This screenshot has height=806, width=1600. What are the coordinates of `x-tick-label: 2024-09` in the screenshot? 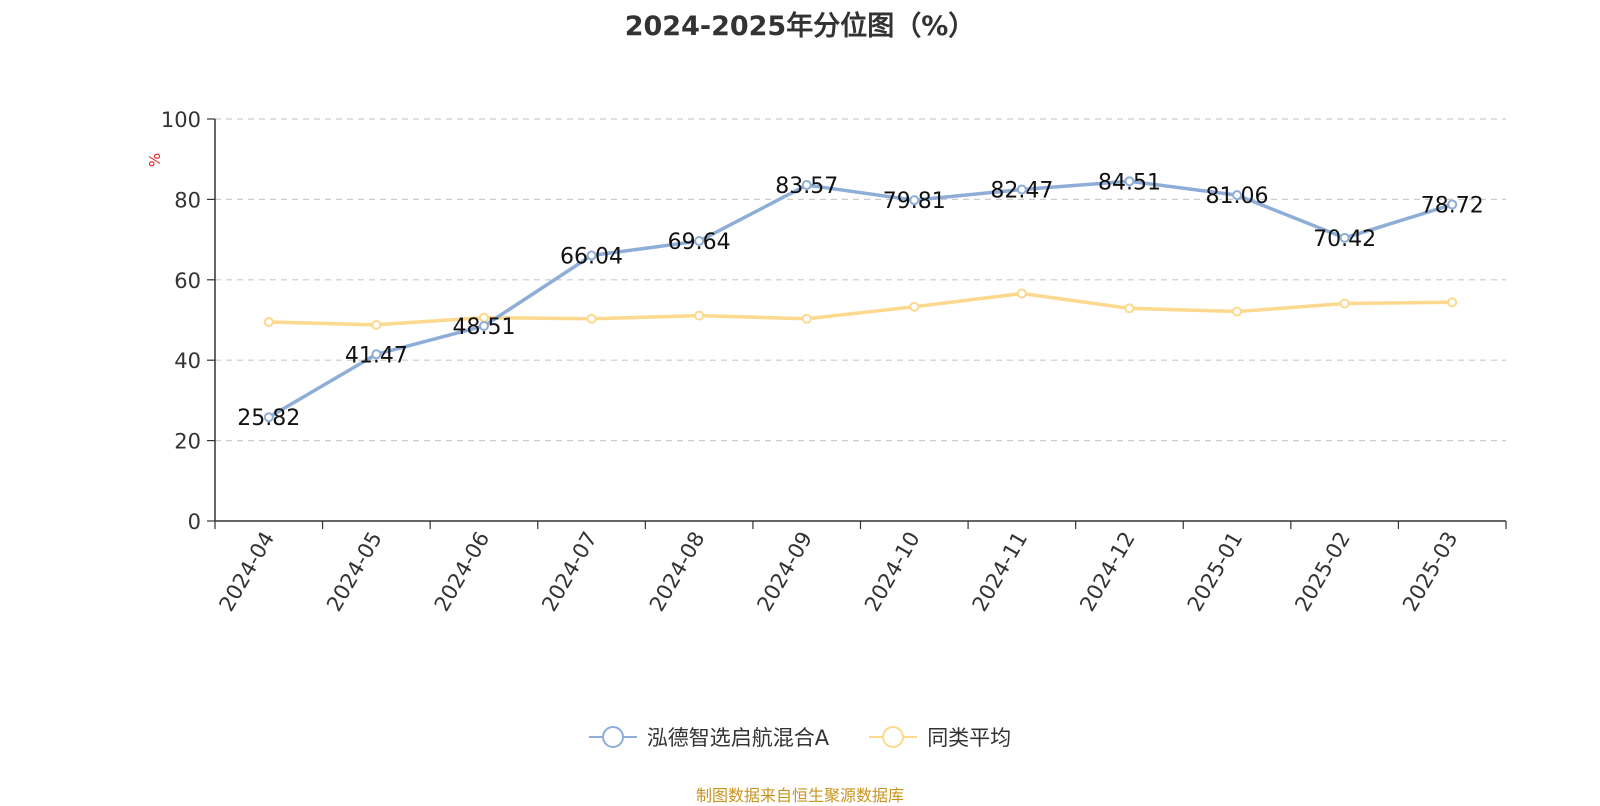 It's located at (784, 572).